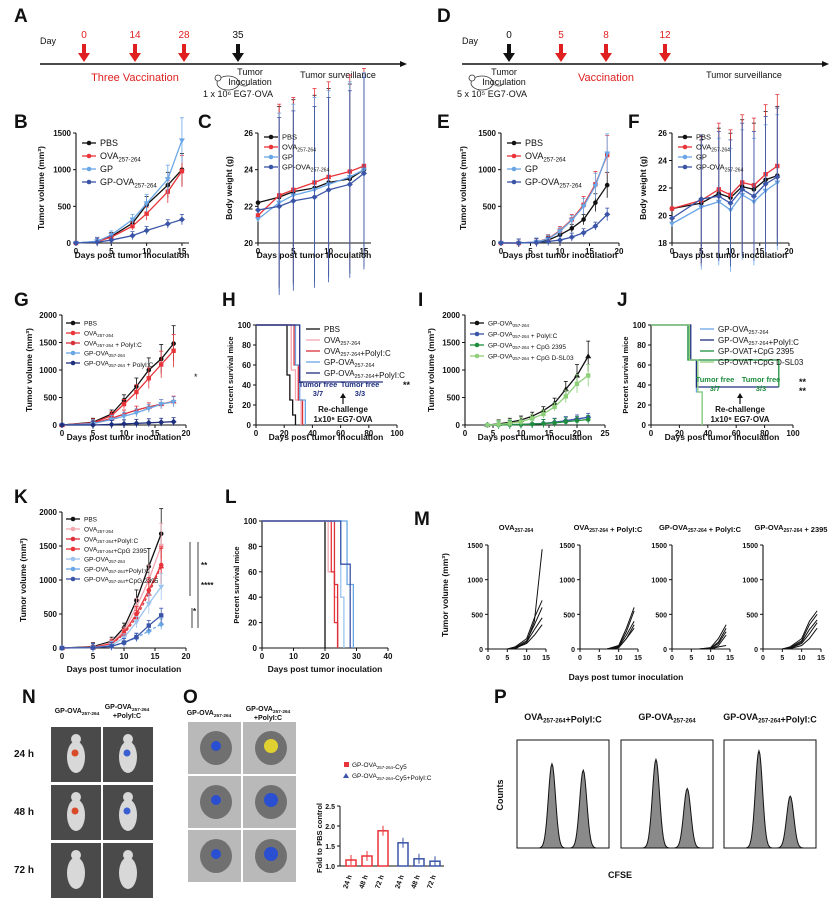 This screenshot has width=839, height=904. I want to click on mouse-tail, so click(498, 85).